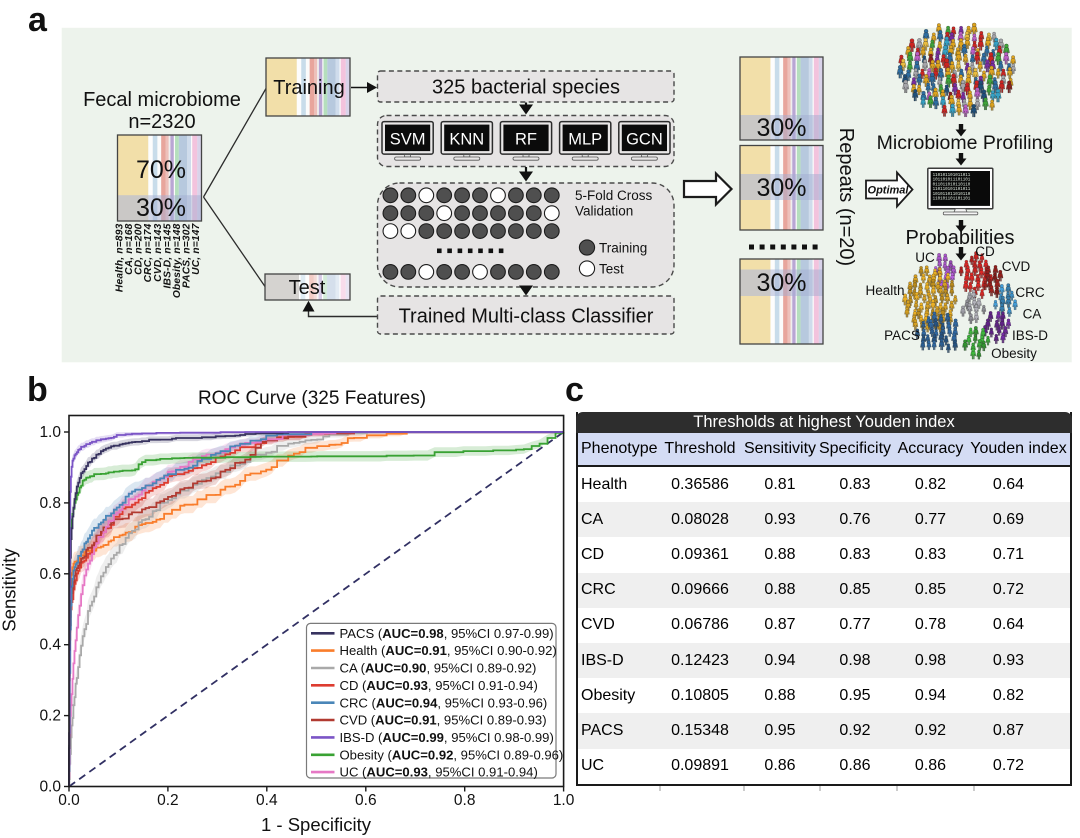 This screenshot has width=1080, height=838. What do you see at coordinates (466, 140) in the screenshot?
I see `svg-text: KNN` at bounding box center [466, 140].